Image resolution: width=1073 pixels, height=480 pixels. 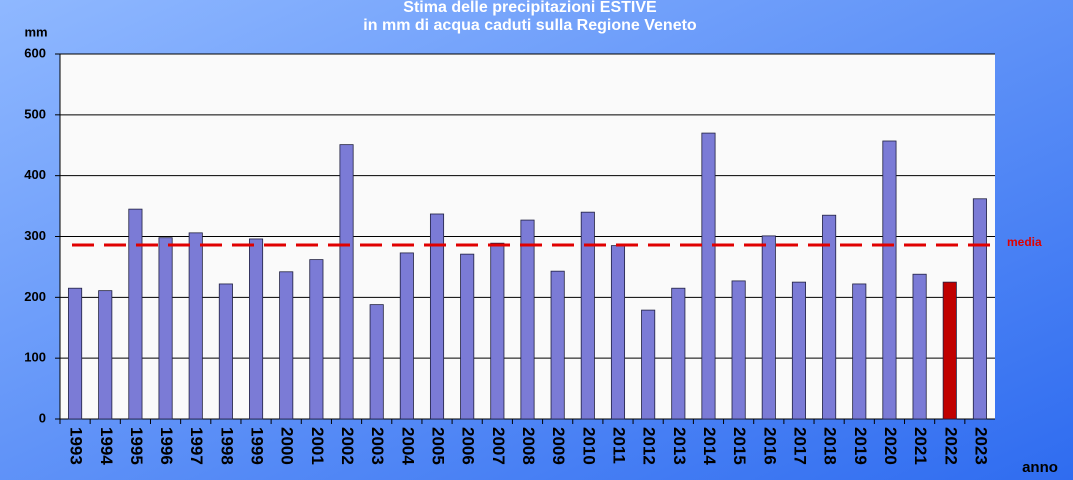 I want to click on x-tick-label: 2010, so click(x=588, y=446).